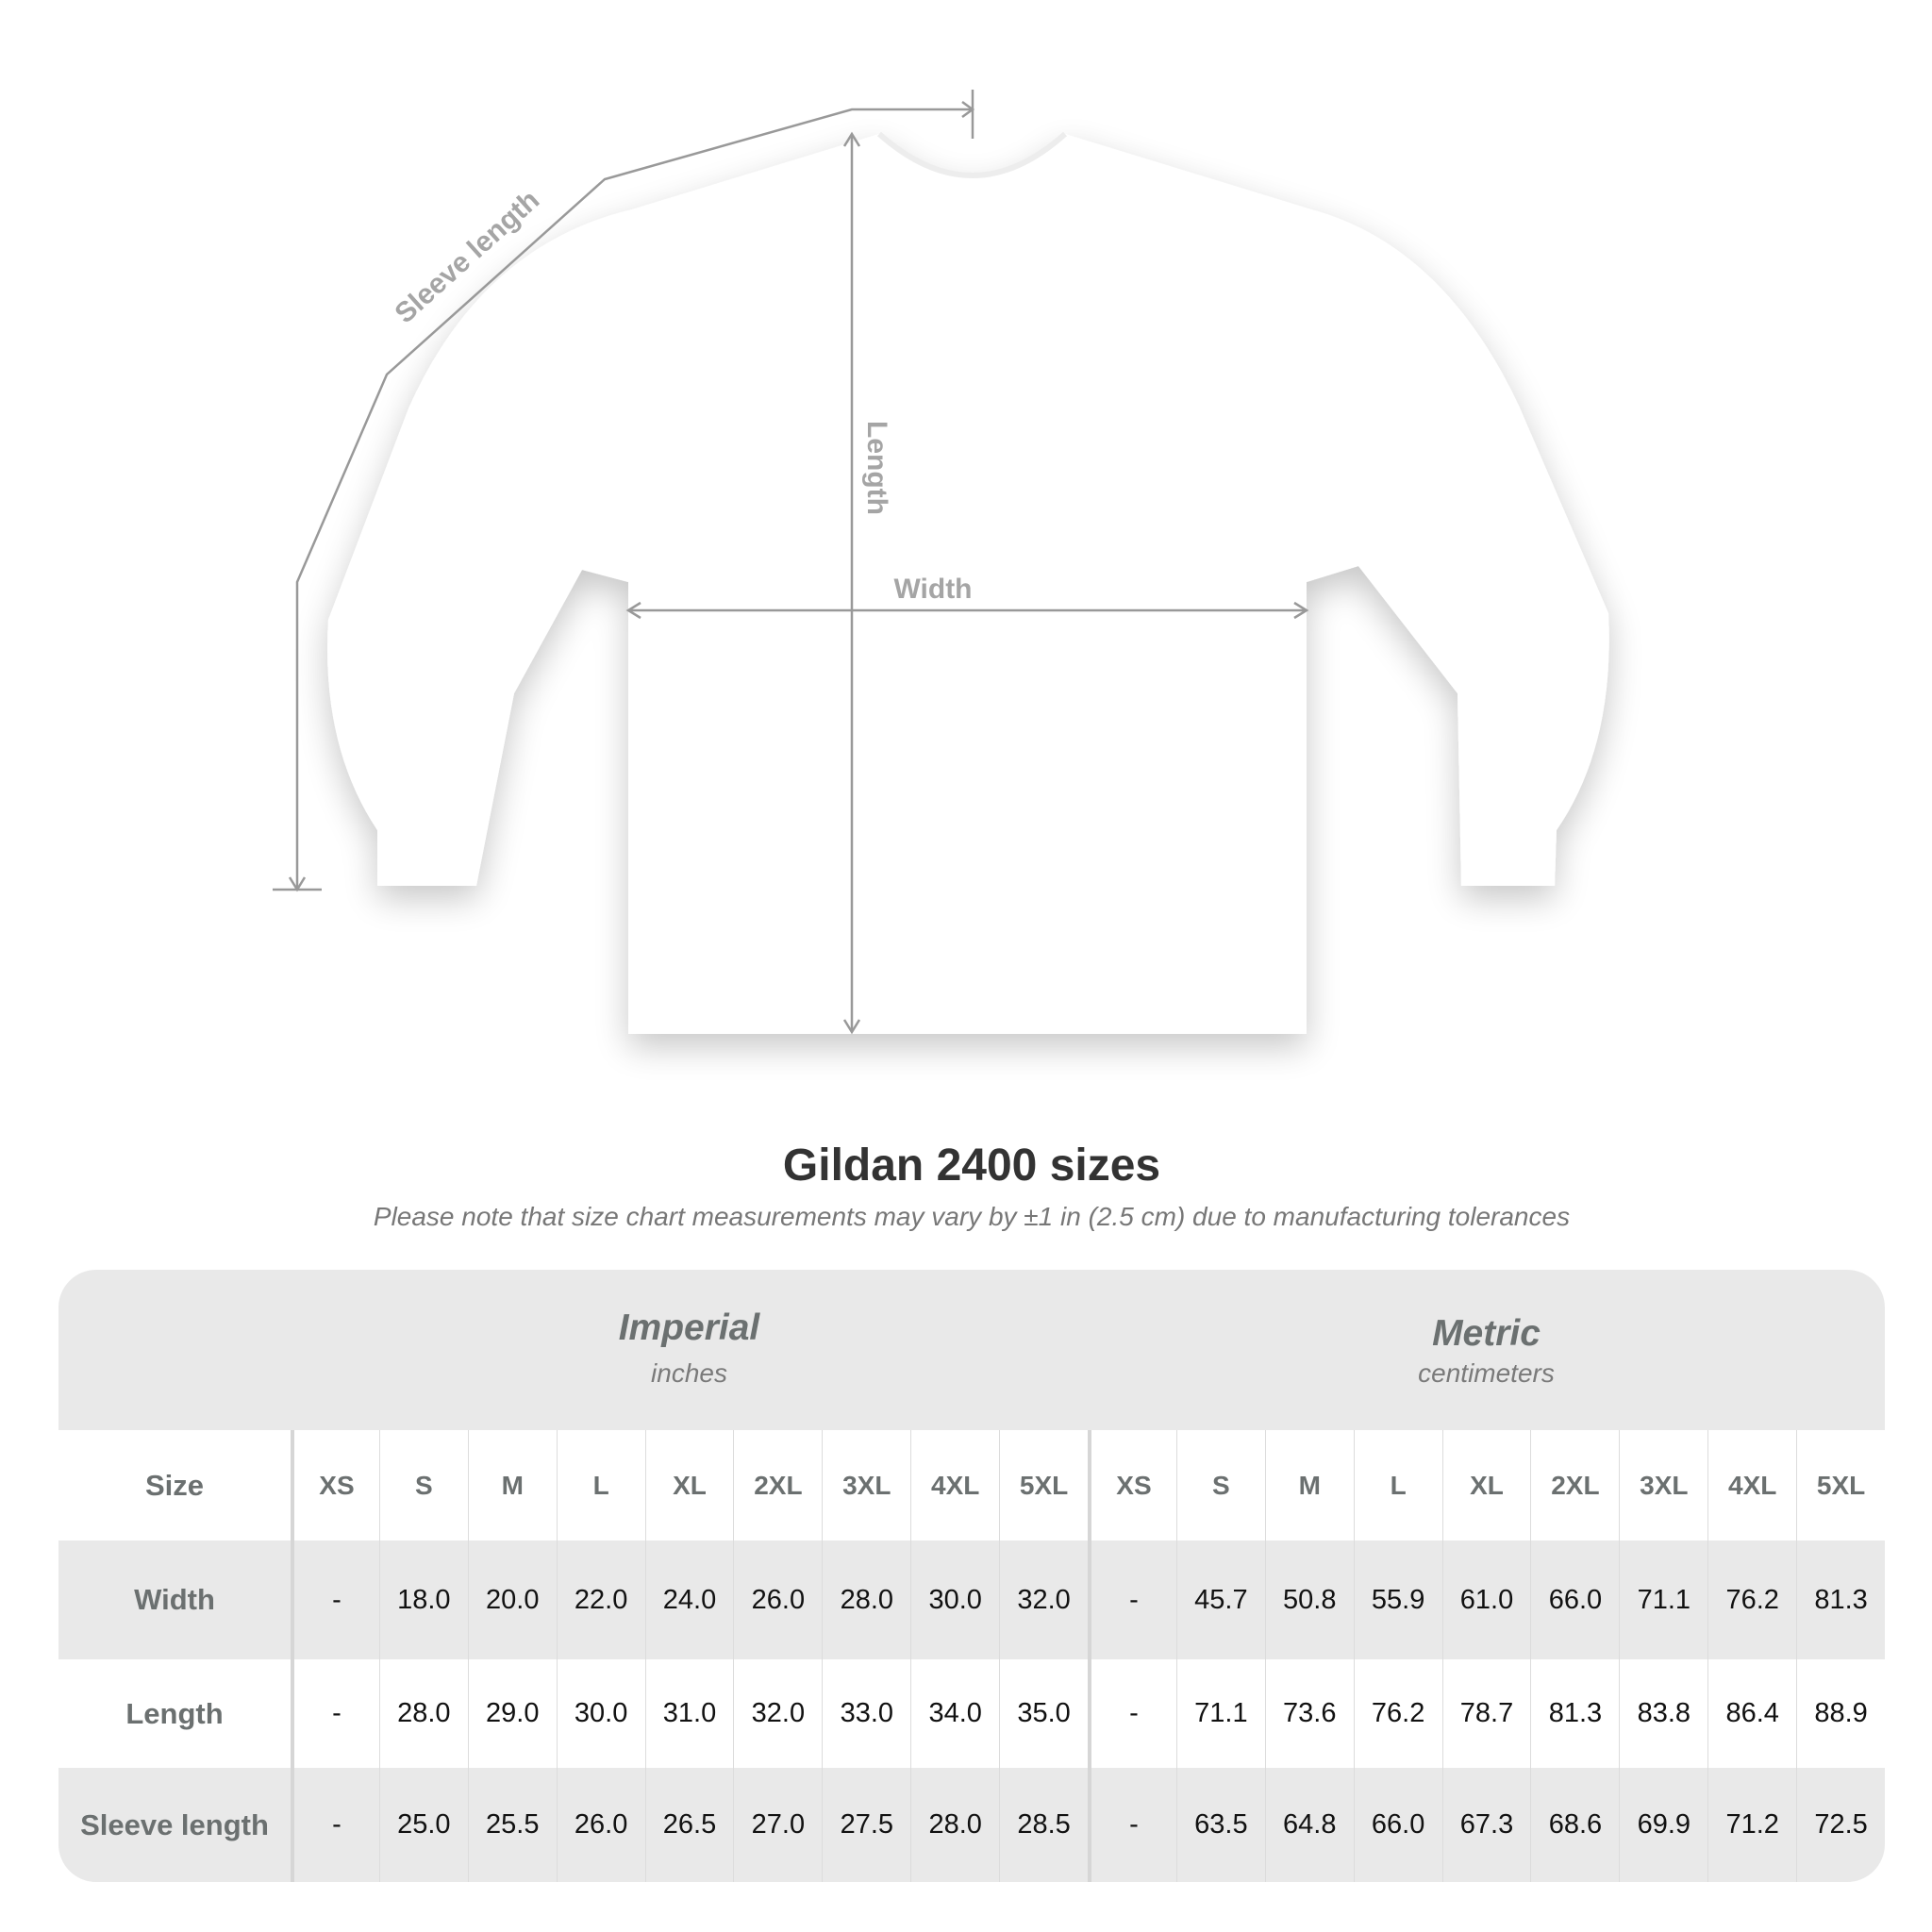  What do you see at coordinates (932, 589) in the screenshot?
I see `width-label: Width` at bounding box center [932, 589].